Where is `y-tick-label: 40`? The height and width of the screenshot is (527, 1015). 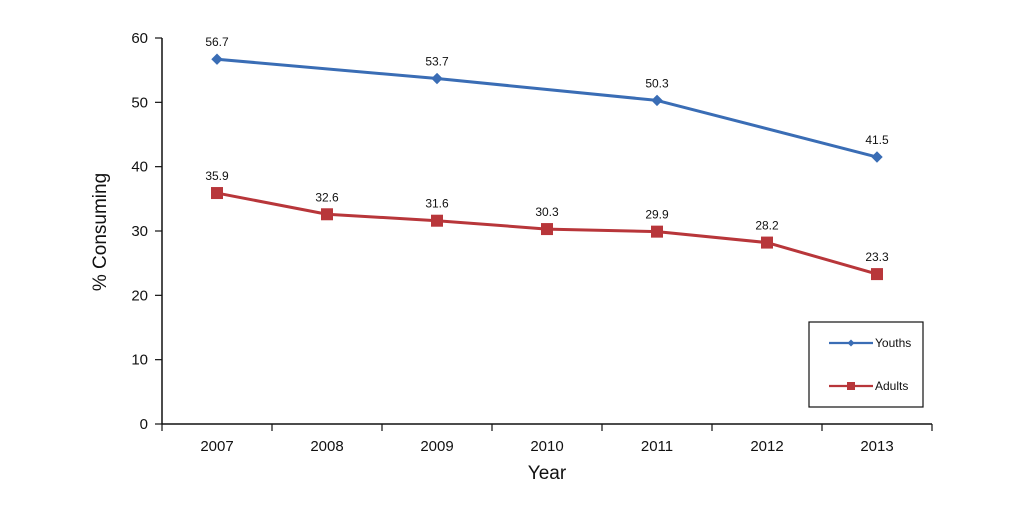 y-tick-label: 40 is located at coordinates (139, 167).